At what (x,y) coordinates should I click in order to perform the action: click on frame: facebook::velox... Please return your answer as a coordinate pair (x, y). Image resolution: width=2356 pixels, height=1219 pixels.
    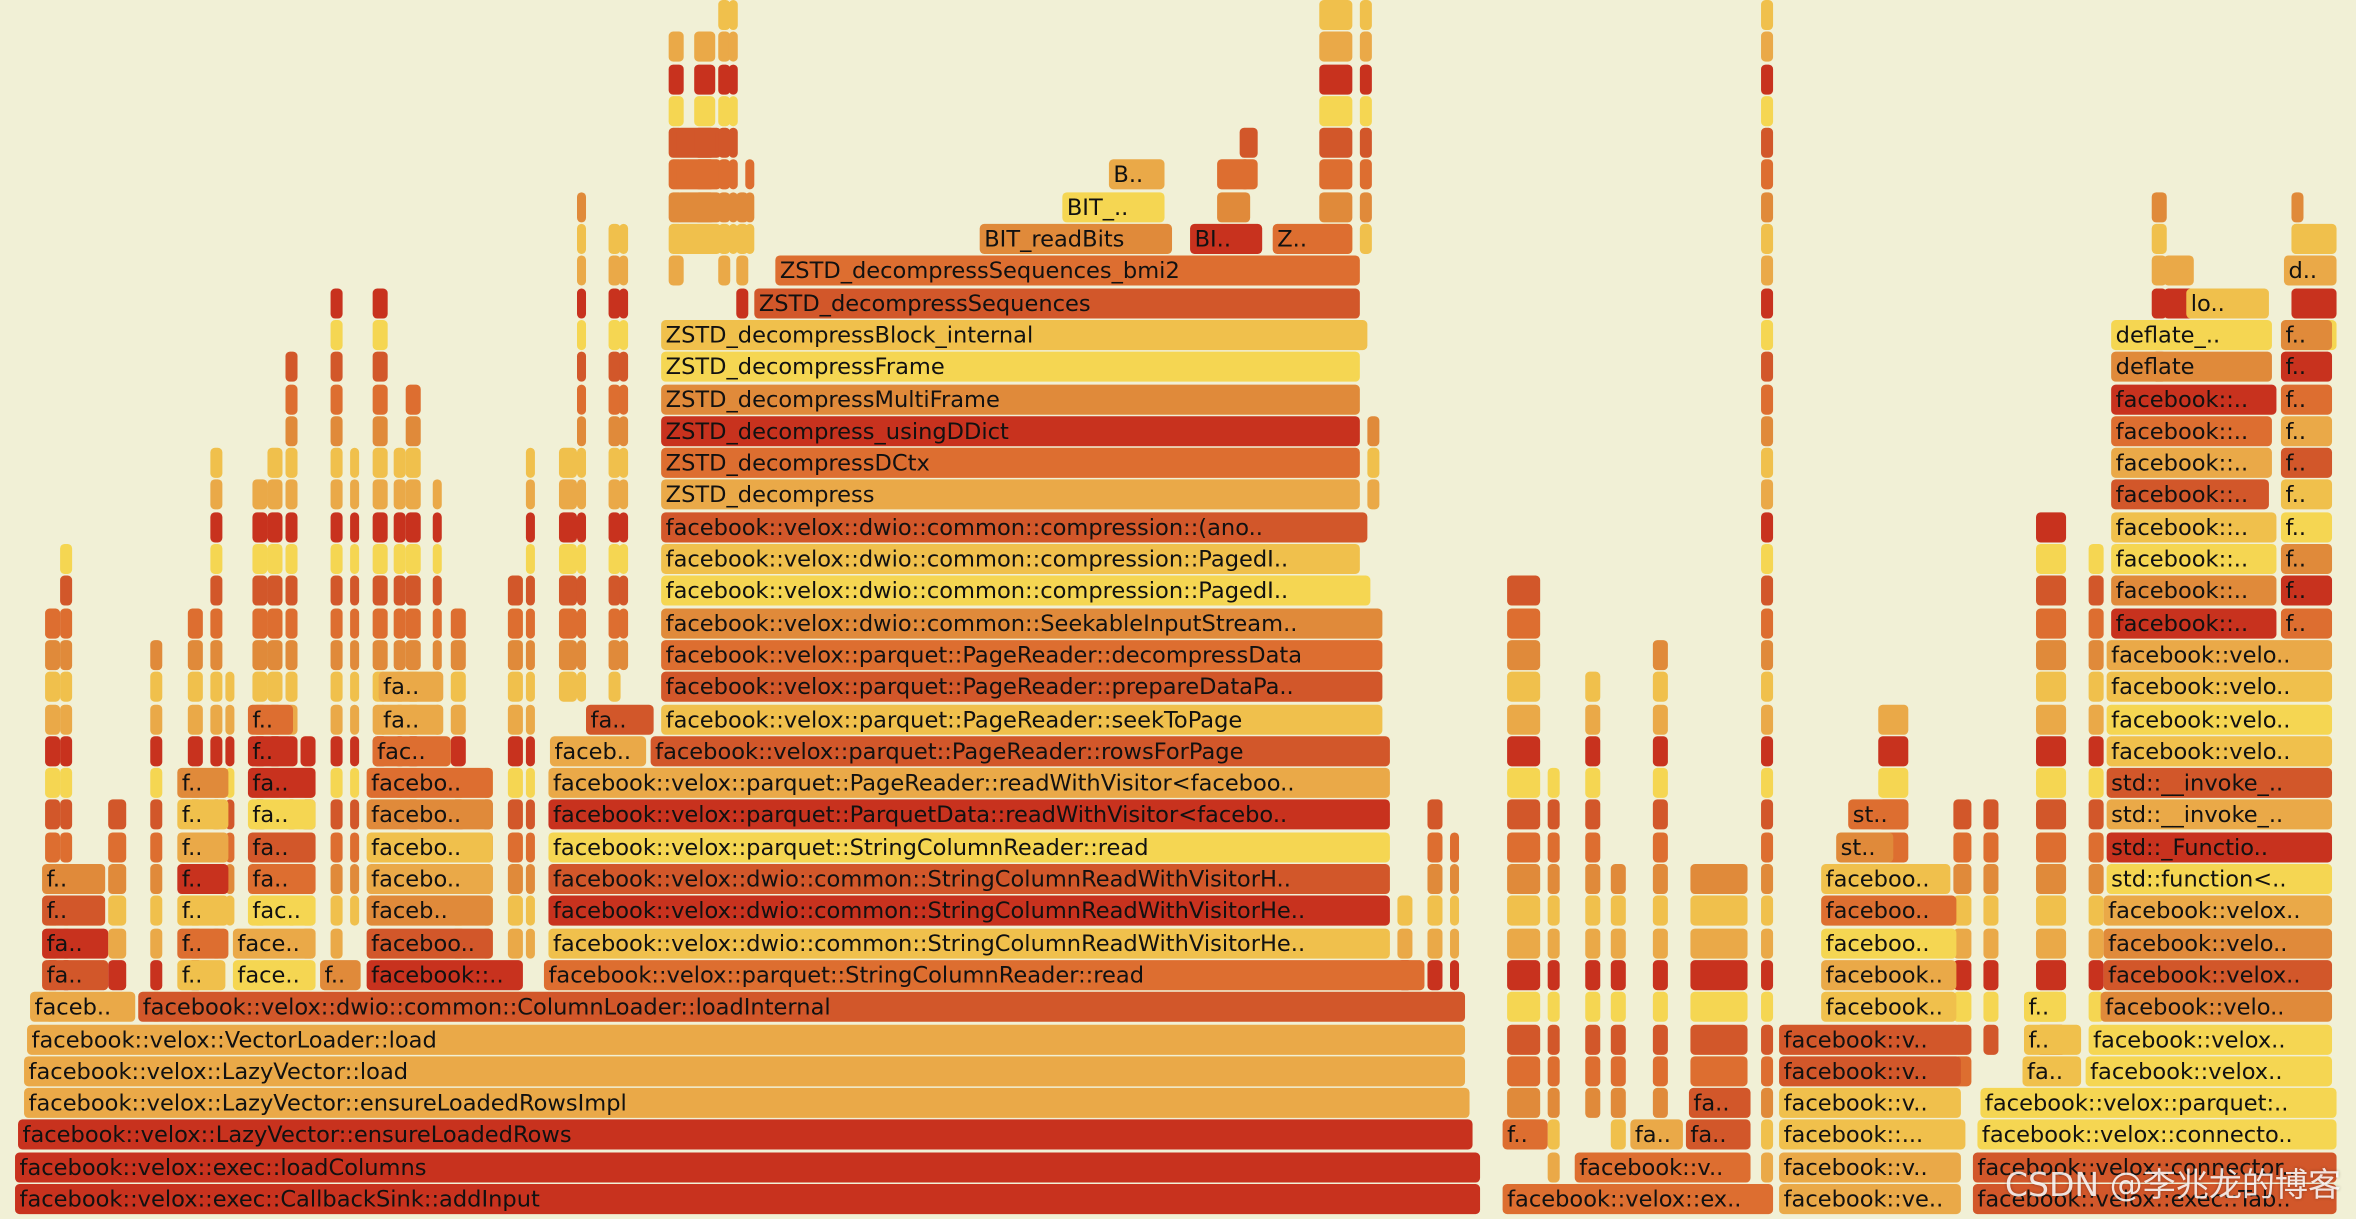
    Looking at the image, I should click on (2218, 911).